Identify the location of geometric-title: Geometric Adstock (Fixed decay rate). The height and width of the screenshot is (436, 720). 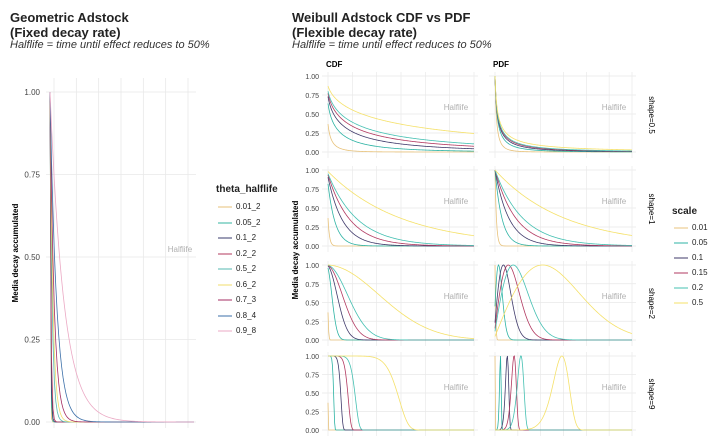
(69, 25).